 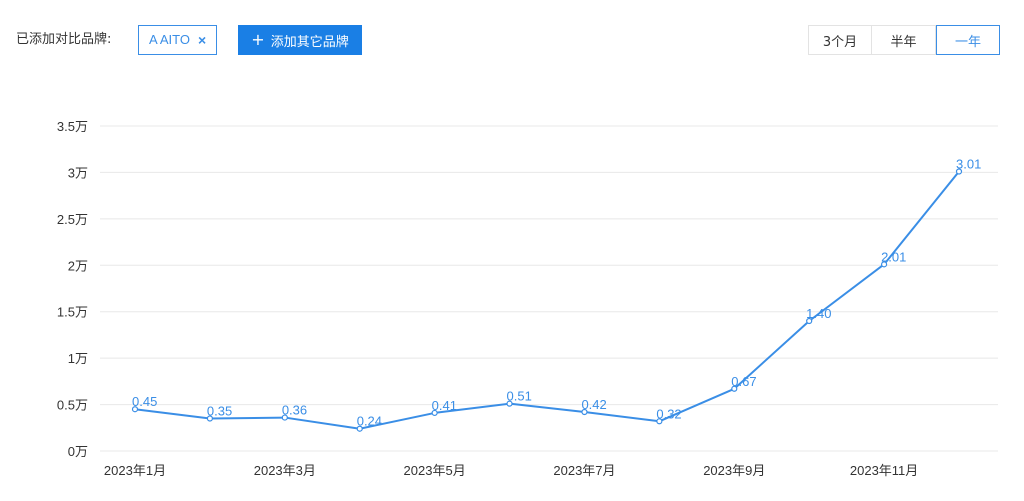 What do you see at coordinates (64, 39) in the screenshot?
I see `added-brands-label: 已添加对比品牌:` at bounding box center [64, 39].